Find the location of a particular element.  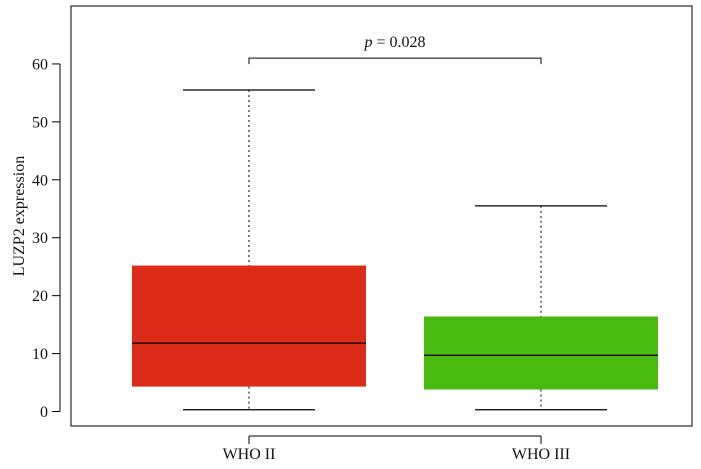

p-value-label: p = 0.028 is located at coordinates (394, 42).